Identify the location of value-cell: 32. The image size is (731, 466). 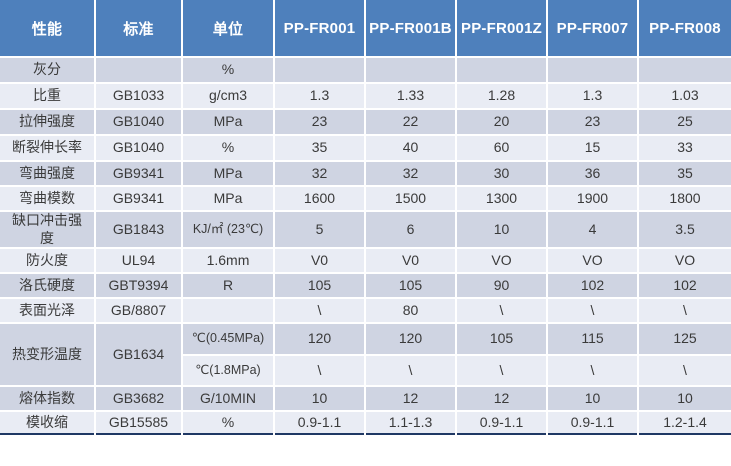
(319, 173).